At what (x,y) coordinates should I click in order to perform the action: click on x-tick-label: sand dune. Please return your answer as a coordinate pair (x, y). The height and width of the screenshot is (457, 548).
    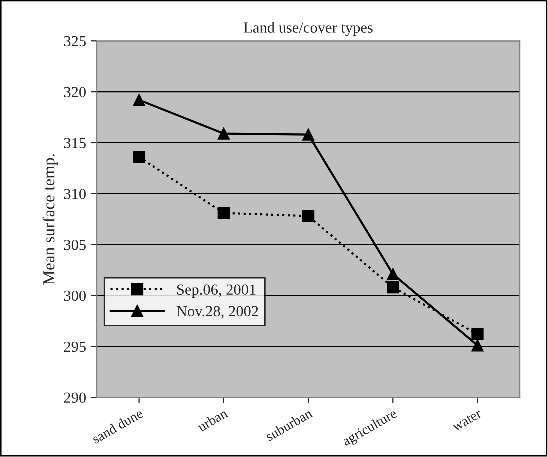
    Looking at the image, I should click on (117, 426).